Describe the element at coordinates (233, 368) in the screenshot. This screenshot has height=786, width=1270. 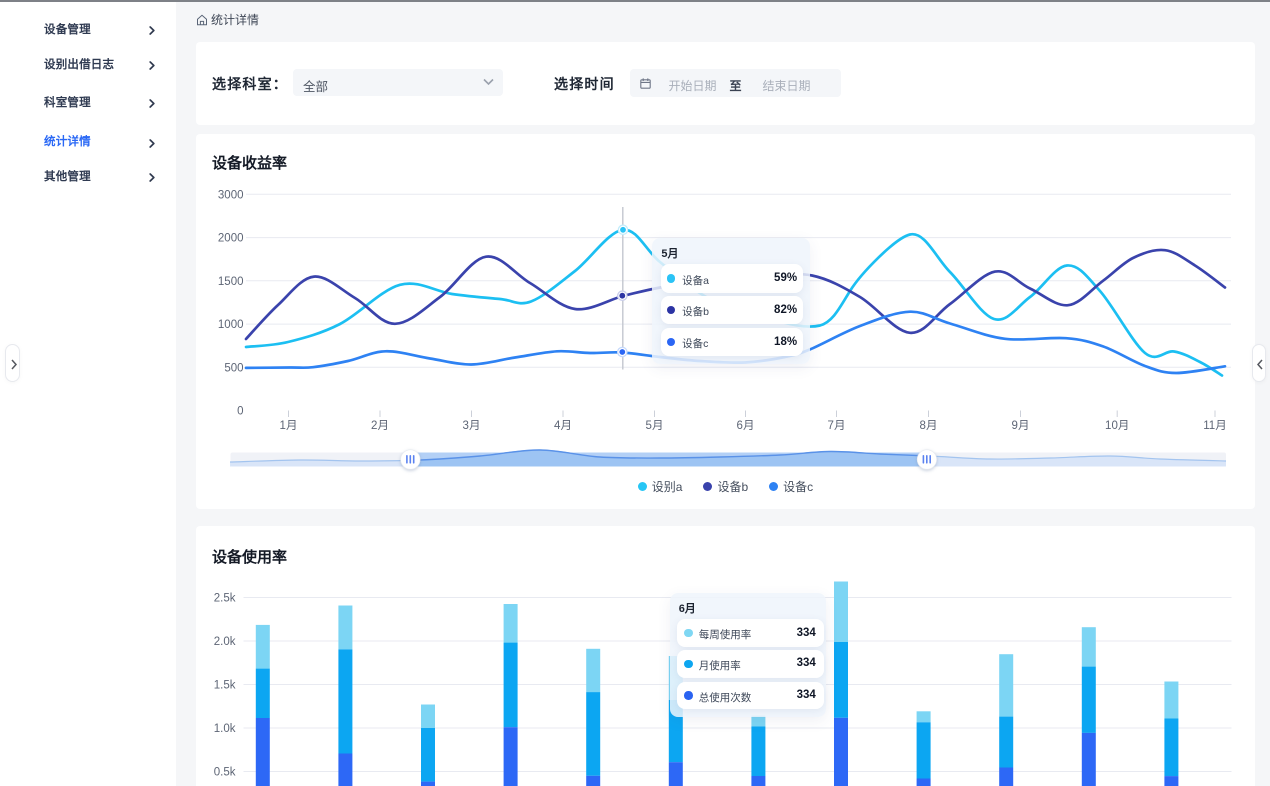
I see `svg-text: 500` at that location.